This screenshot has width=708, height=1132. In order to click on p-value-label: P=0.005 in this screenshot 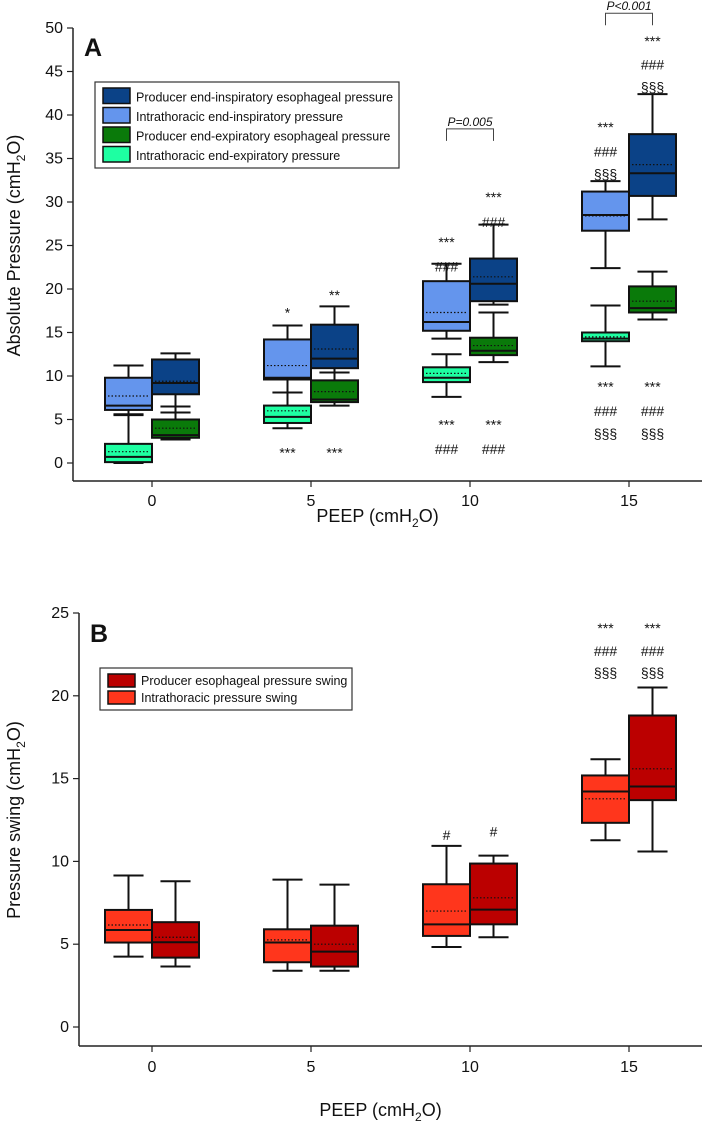, I will do `click(469, 122)`.